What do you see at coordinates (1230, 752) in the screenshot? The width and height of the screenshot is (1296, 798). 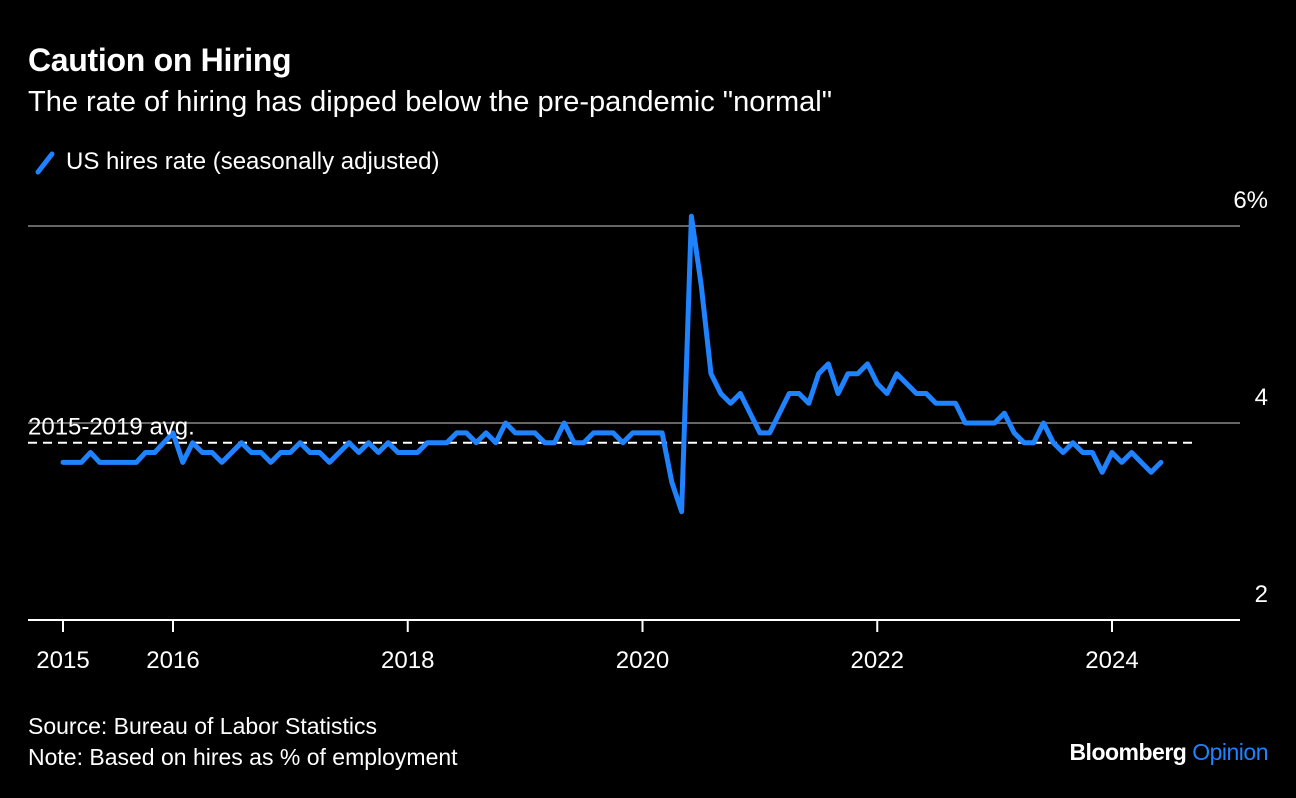 I see `brand-section: Opinion` at bounding box center [1230, 752].